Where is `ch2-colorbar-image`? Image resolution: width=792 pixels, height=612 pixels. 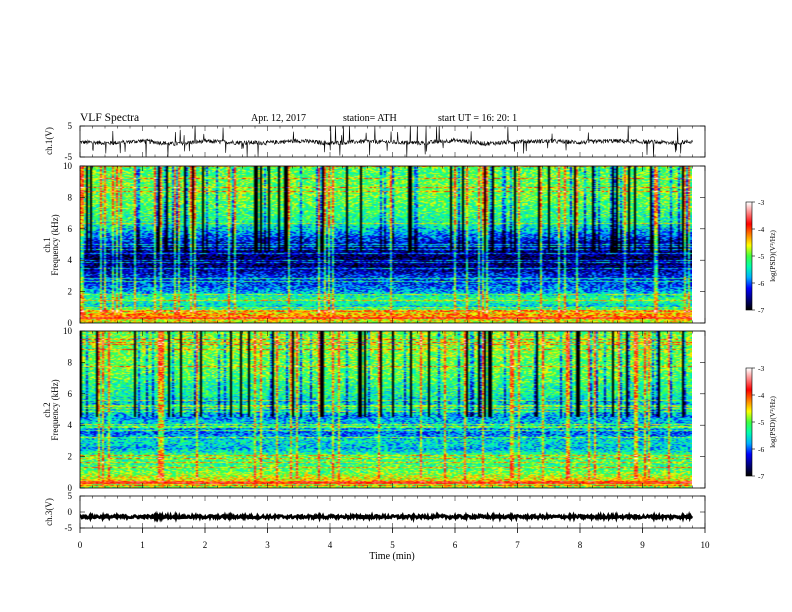 ch2-colorbar-image is located at coordinates (749, 422).